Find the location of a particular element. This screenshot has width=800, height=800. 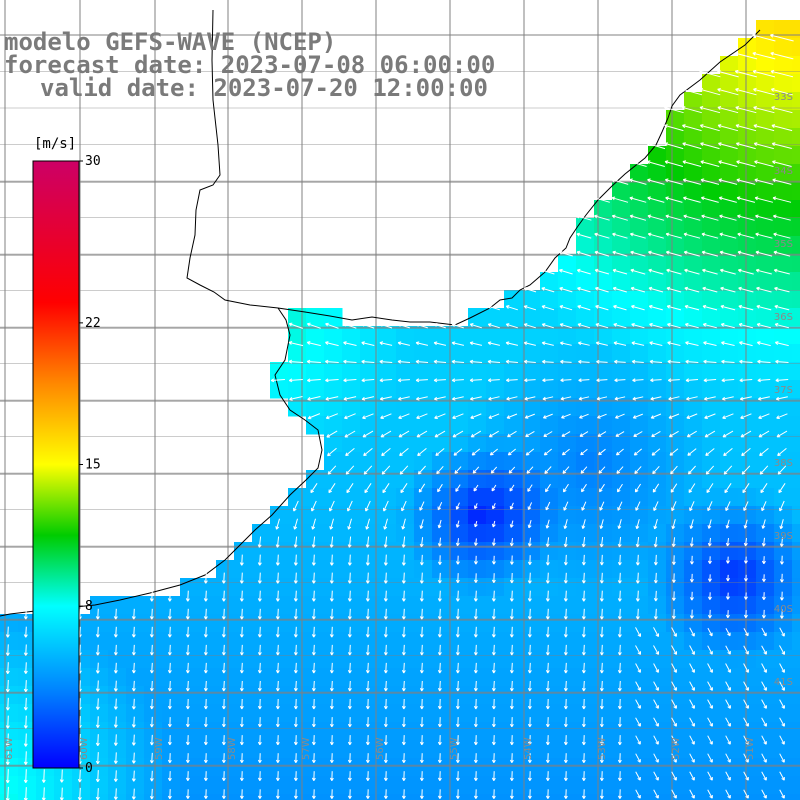

colorbar-tick-label: 22 is located at coordinates (93, 323).